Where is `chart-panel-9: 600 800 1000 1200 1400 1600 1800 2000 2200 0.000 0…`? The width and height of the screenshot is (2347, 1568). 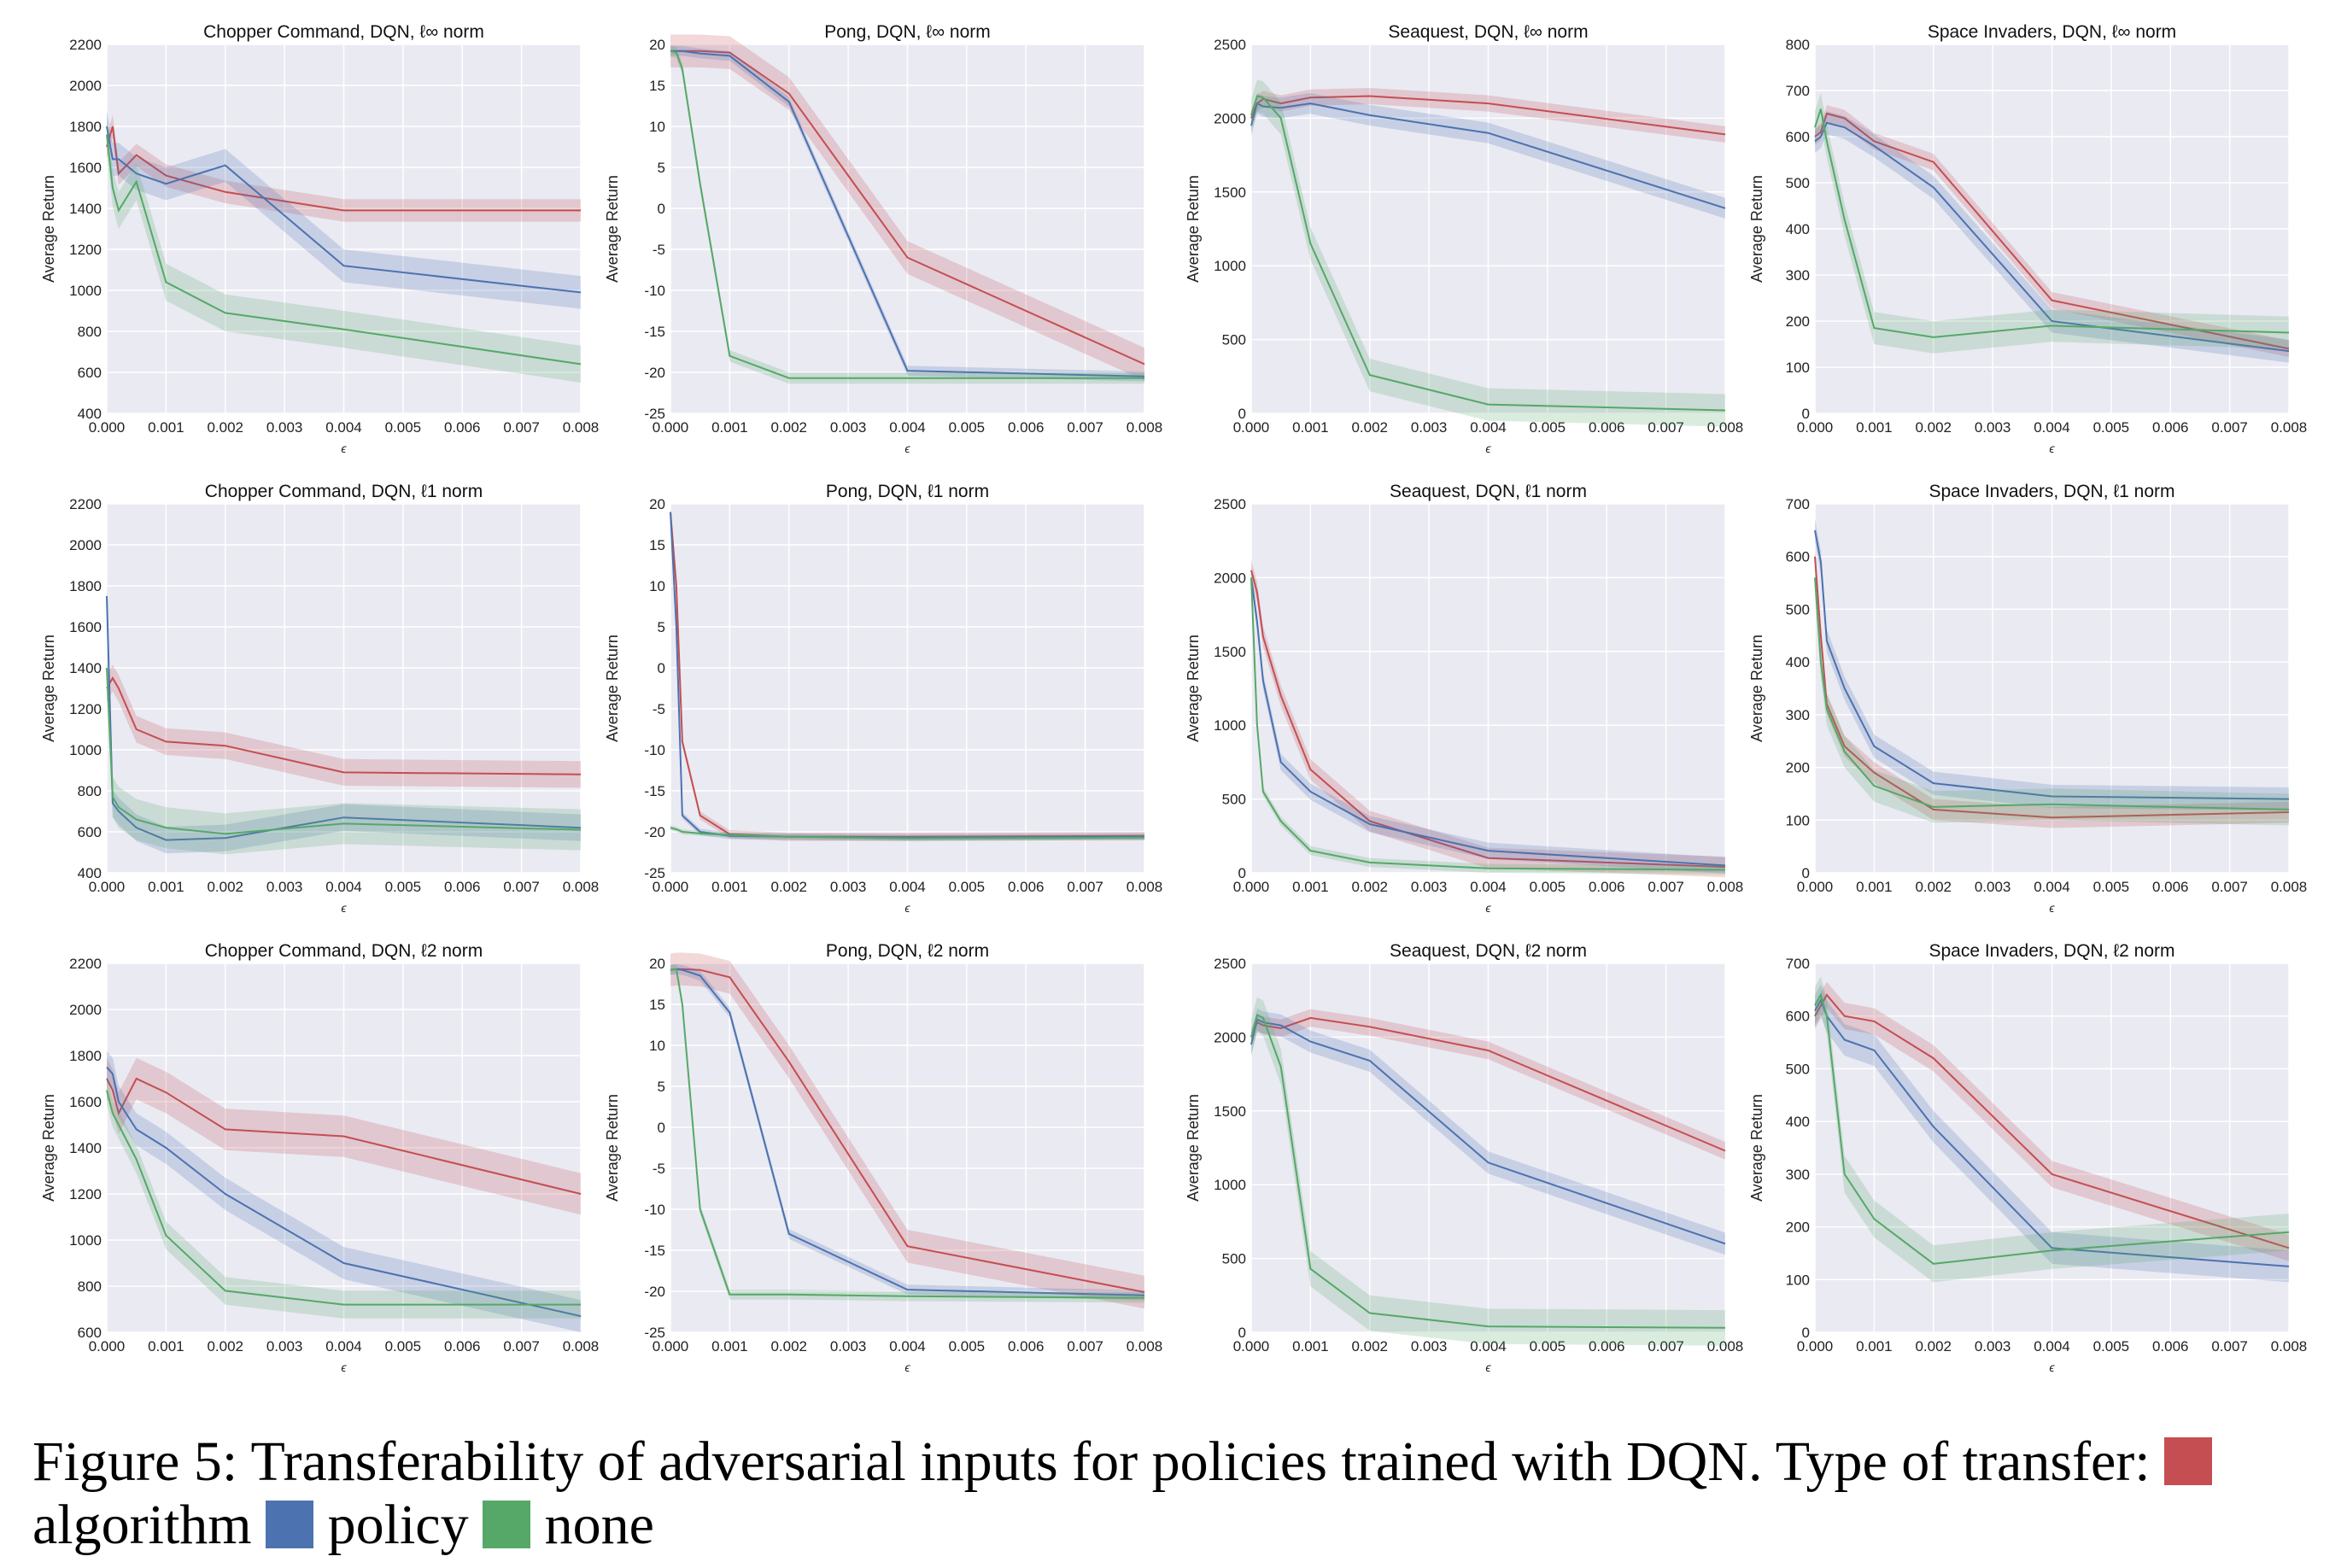
chart-panel-9: 600 800 1000 1200 1400 1600 1800 2000 2200 0.000 0… is located at coordinates (319, 1157).